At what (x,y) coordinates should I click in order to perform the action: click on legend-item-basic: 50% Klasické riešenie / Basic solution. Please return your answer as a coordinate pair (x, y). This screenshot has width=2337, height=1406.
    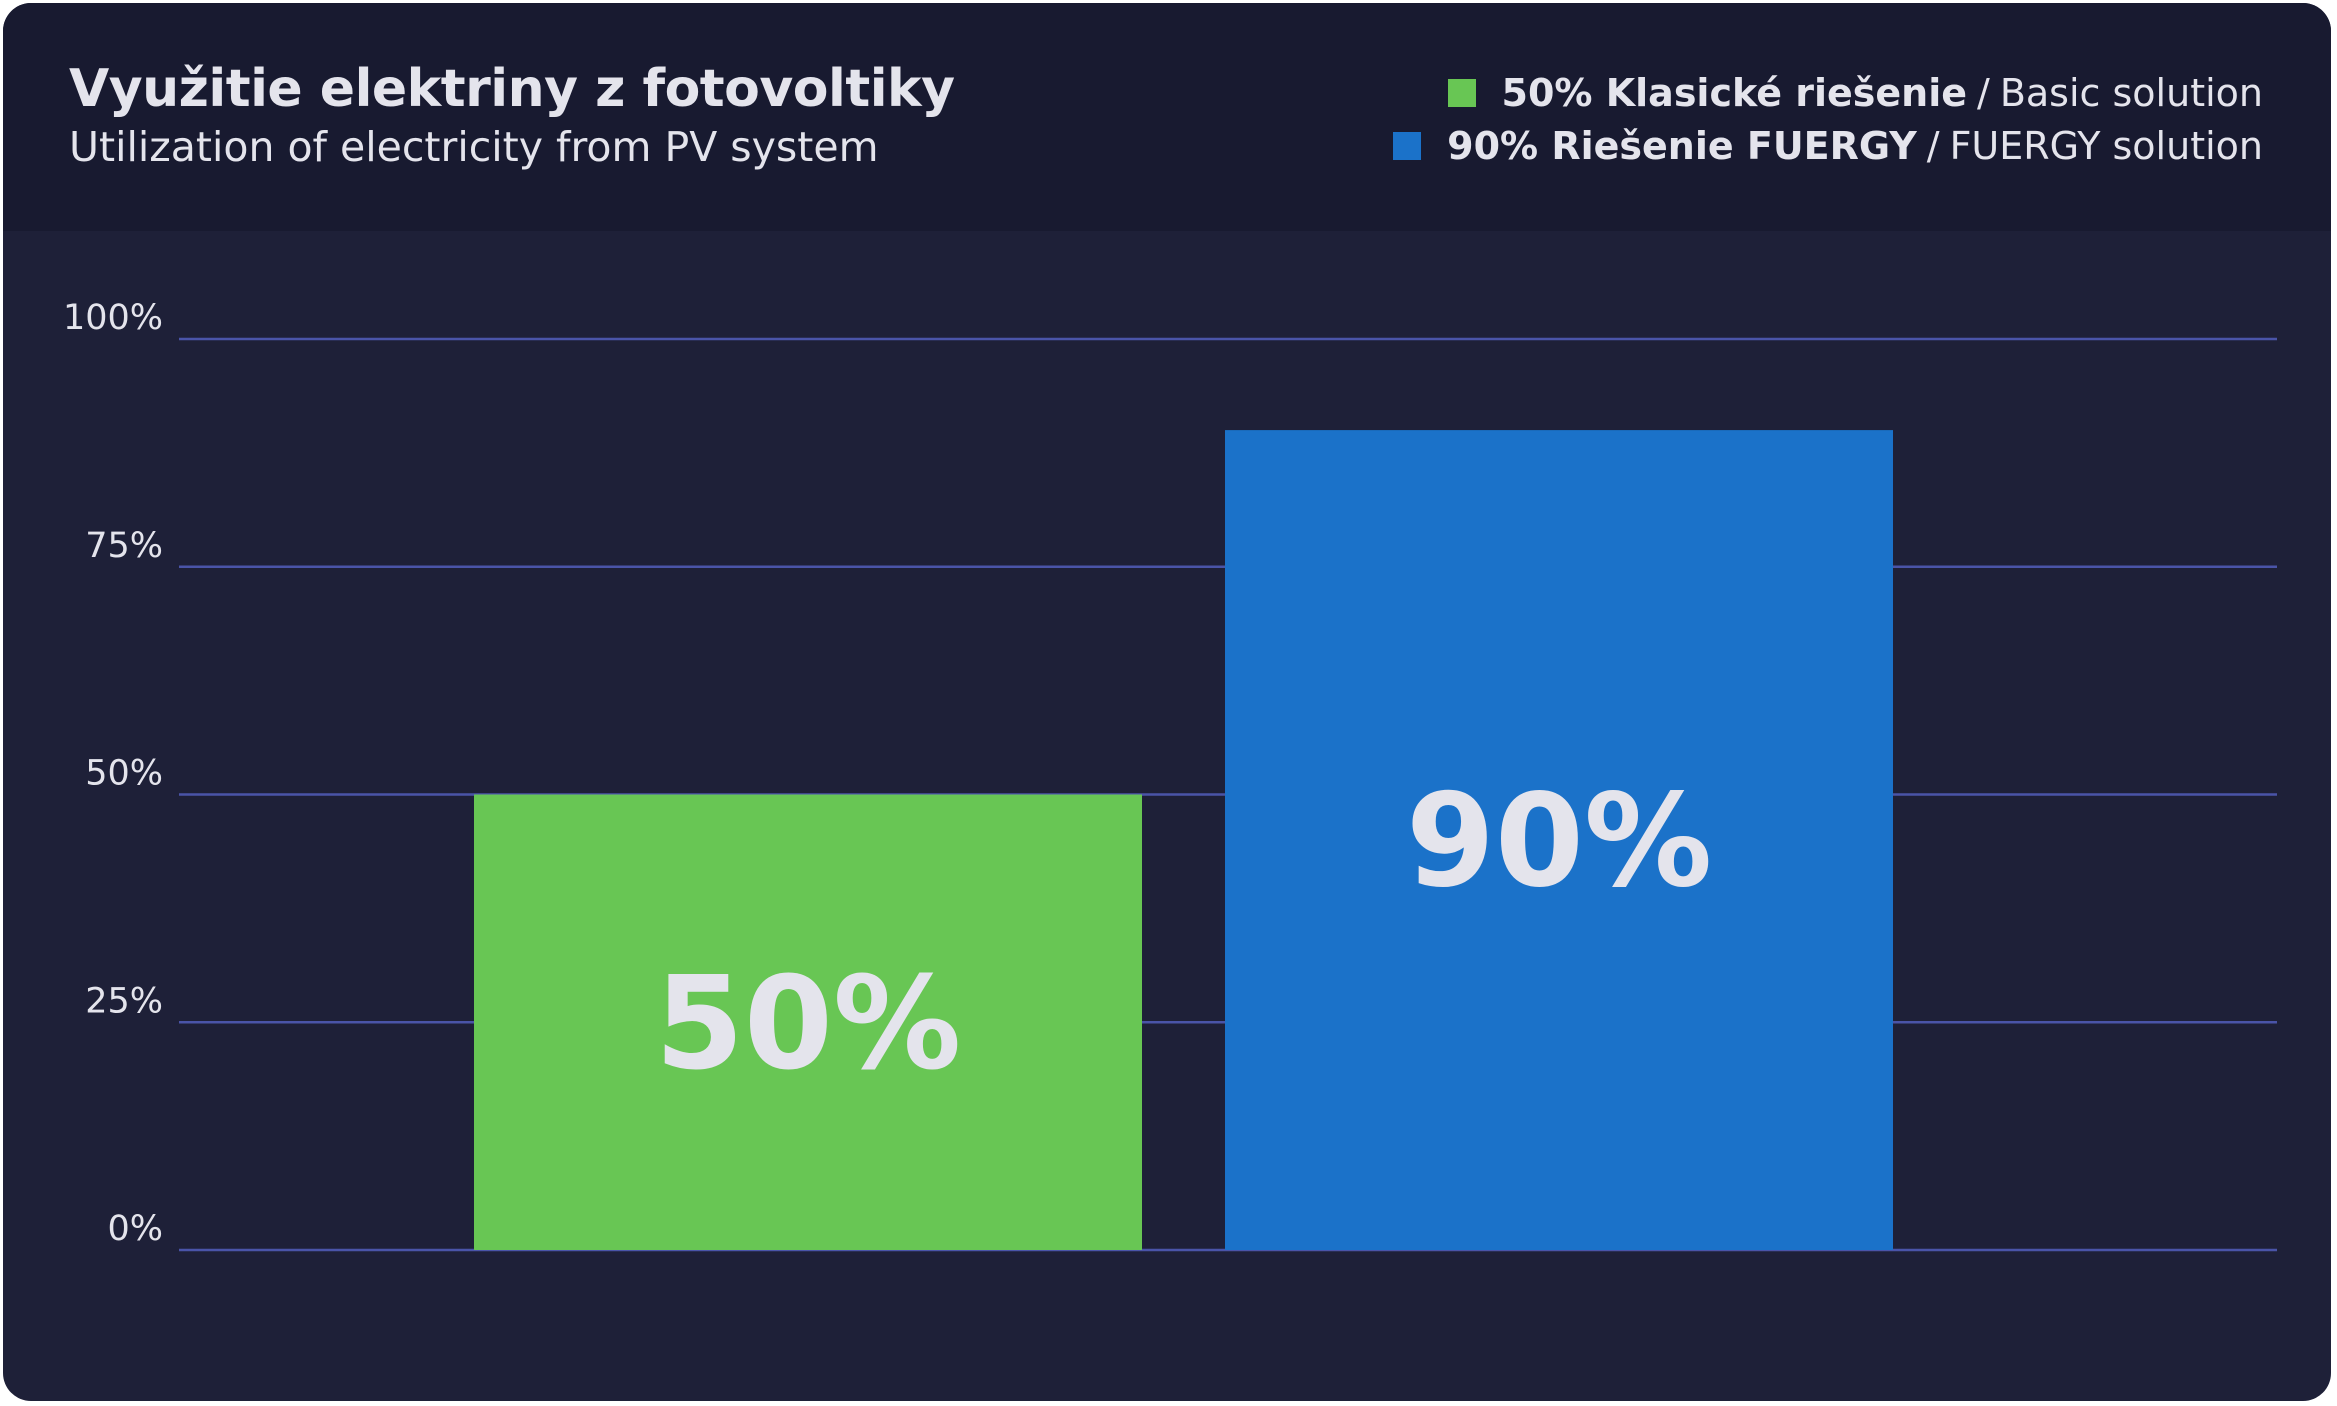
    Looking at the image, I should click on (1855, 93).